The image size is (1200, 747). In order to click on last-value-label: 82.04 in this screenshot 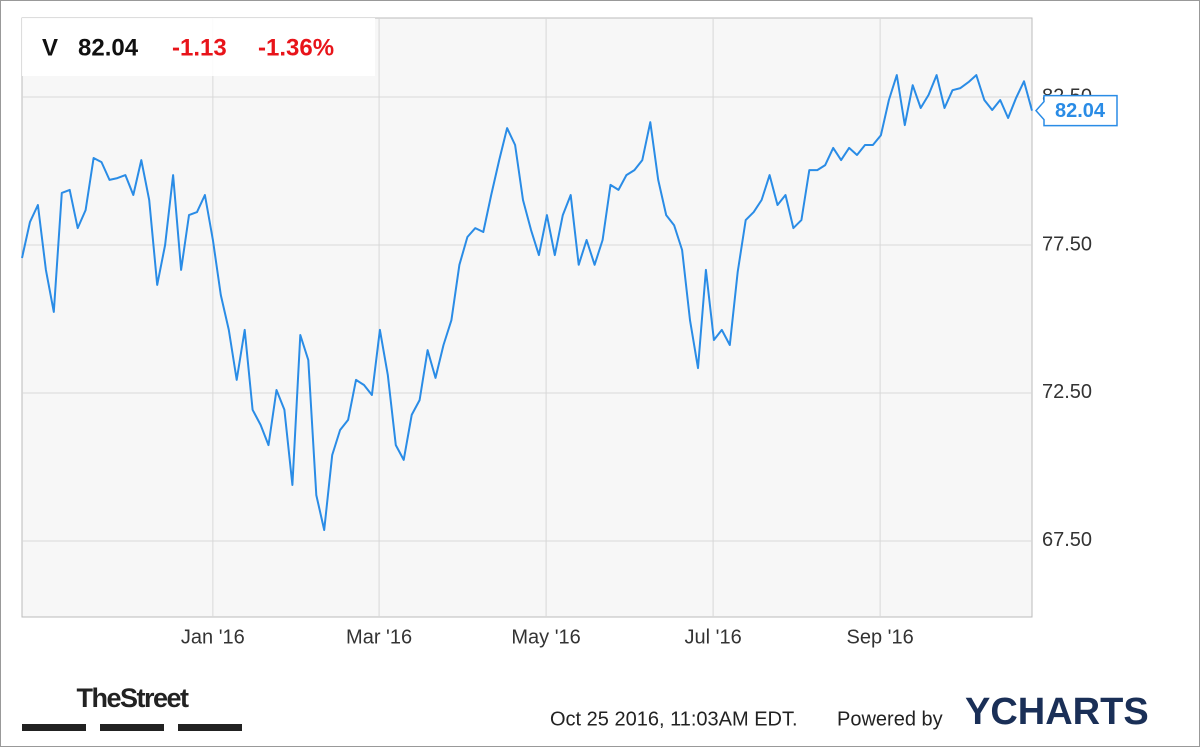, I will do `click(1080, 111)`.